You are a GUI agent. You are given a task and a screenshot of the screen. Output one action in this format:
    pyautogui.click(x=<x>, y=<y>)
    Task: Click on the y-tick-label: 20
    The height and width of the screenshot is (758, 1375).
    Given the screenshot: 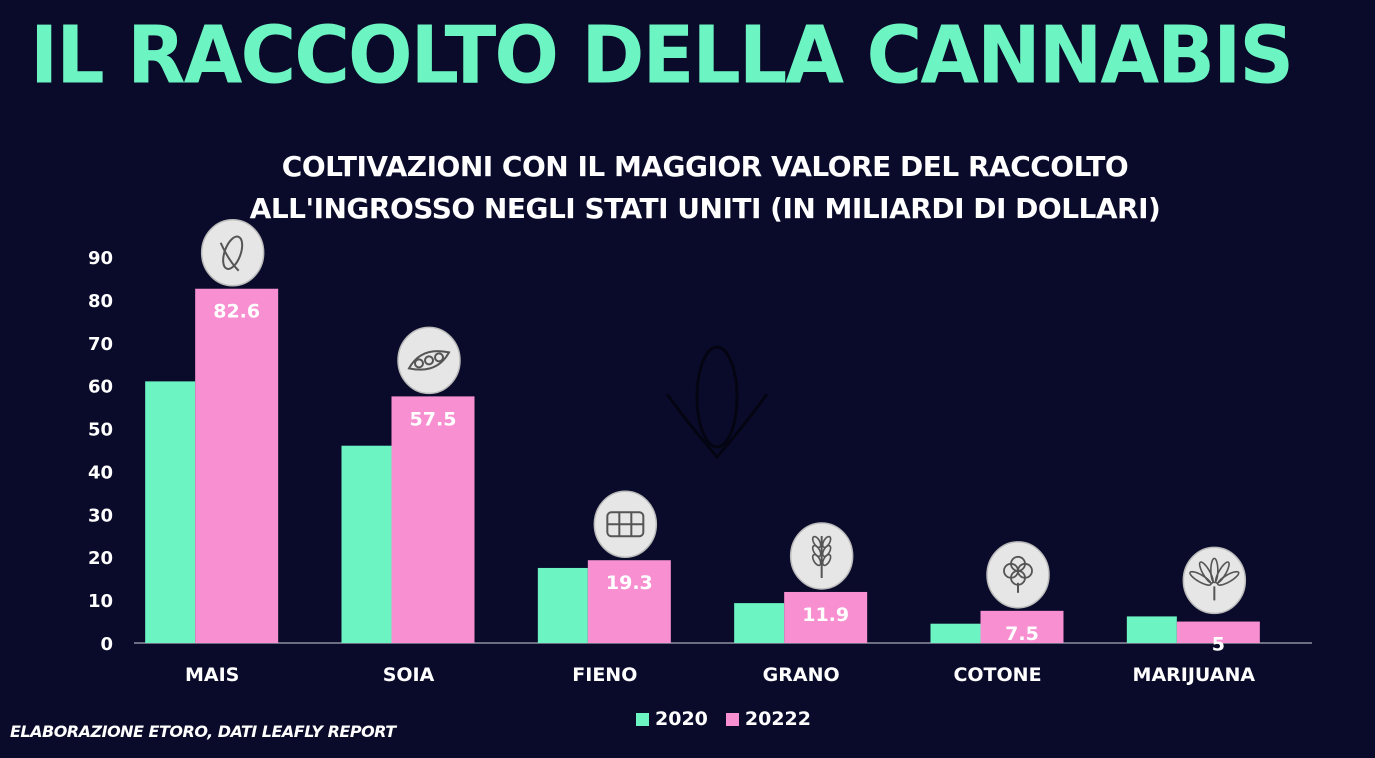 What is the action you would take?
    pyautogui.click(x=100, y=558)
    